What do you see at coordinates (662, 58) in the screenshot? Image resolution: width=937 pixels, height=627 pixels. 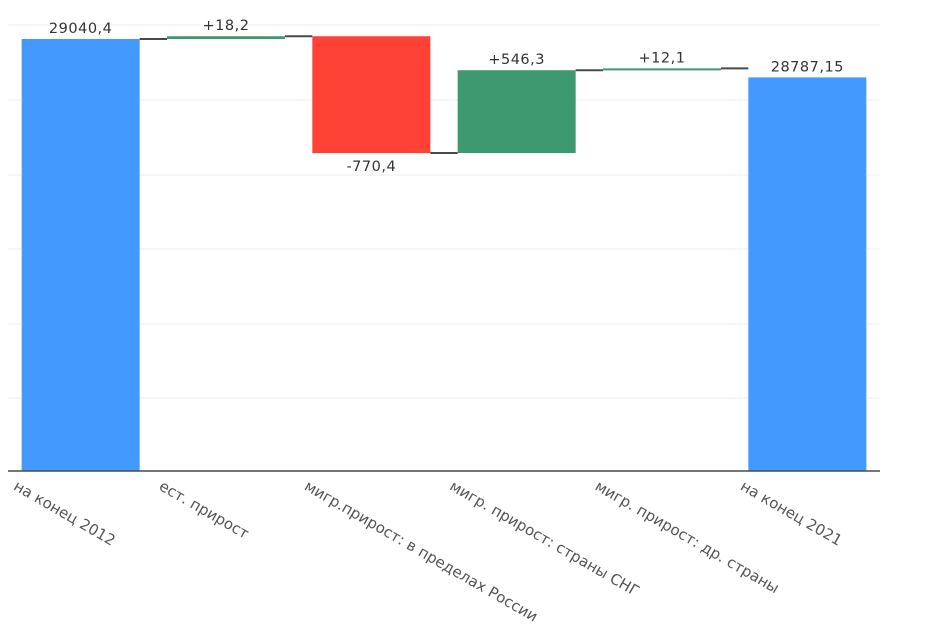 I see `value-label-5: +12,1` at bounding box center [662, 58].